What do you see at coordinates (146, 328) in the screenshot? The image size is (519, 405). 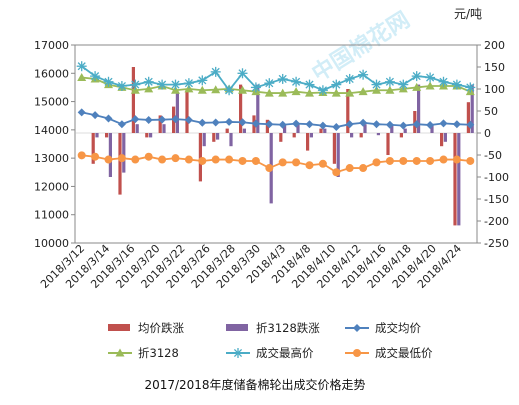 I see `legend-item: 均价跌涨` at bounding box center [146, 328].